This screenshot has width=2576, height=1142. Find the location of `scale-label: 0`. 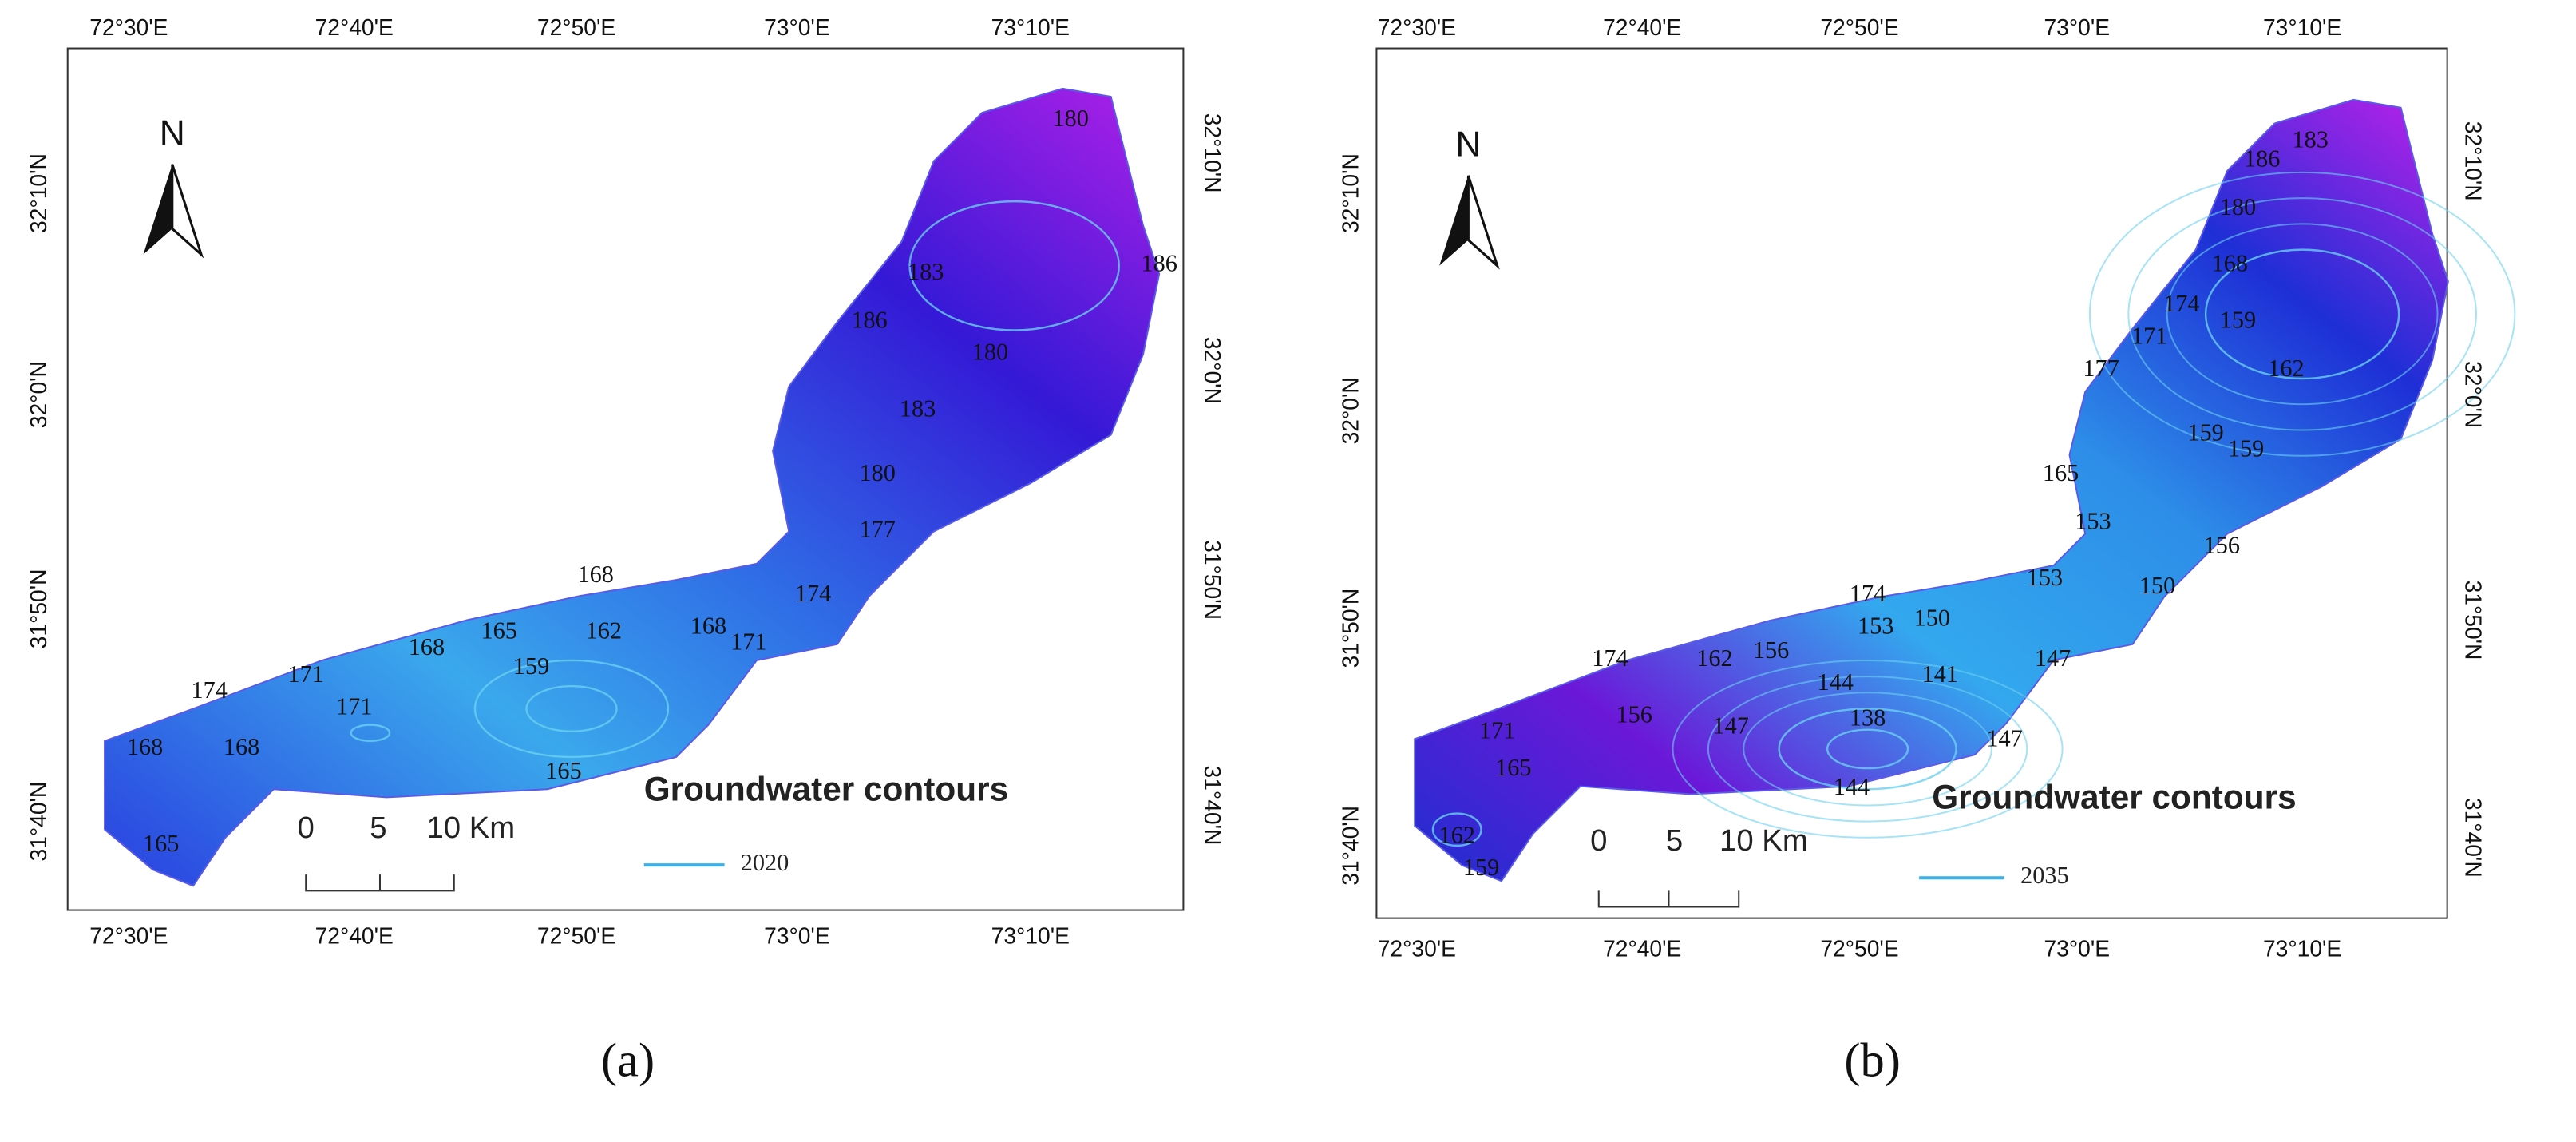

scale-label: 0 is located at coordinates (1598, 840).